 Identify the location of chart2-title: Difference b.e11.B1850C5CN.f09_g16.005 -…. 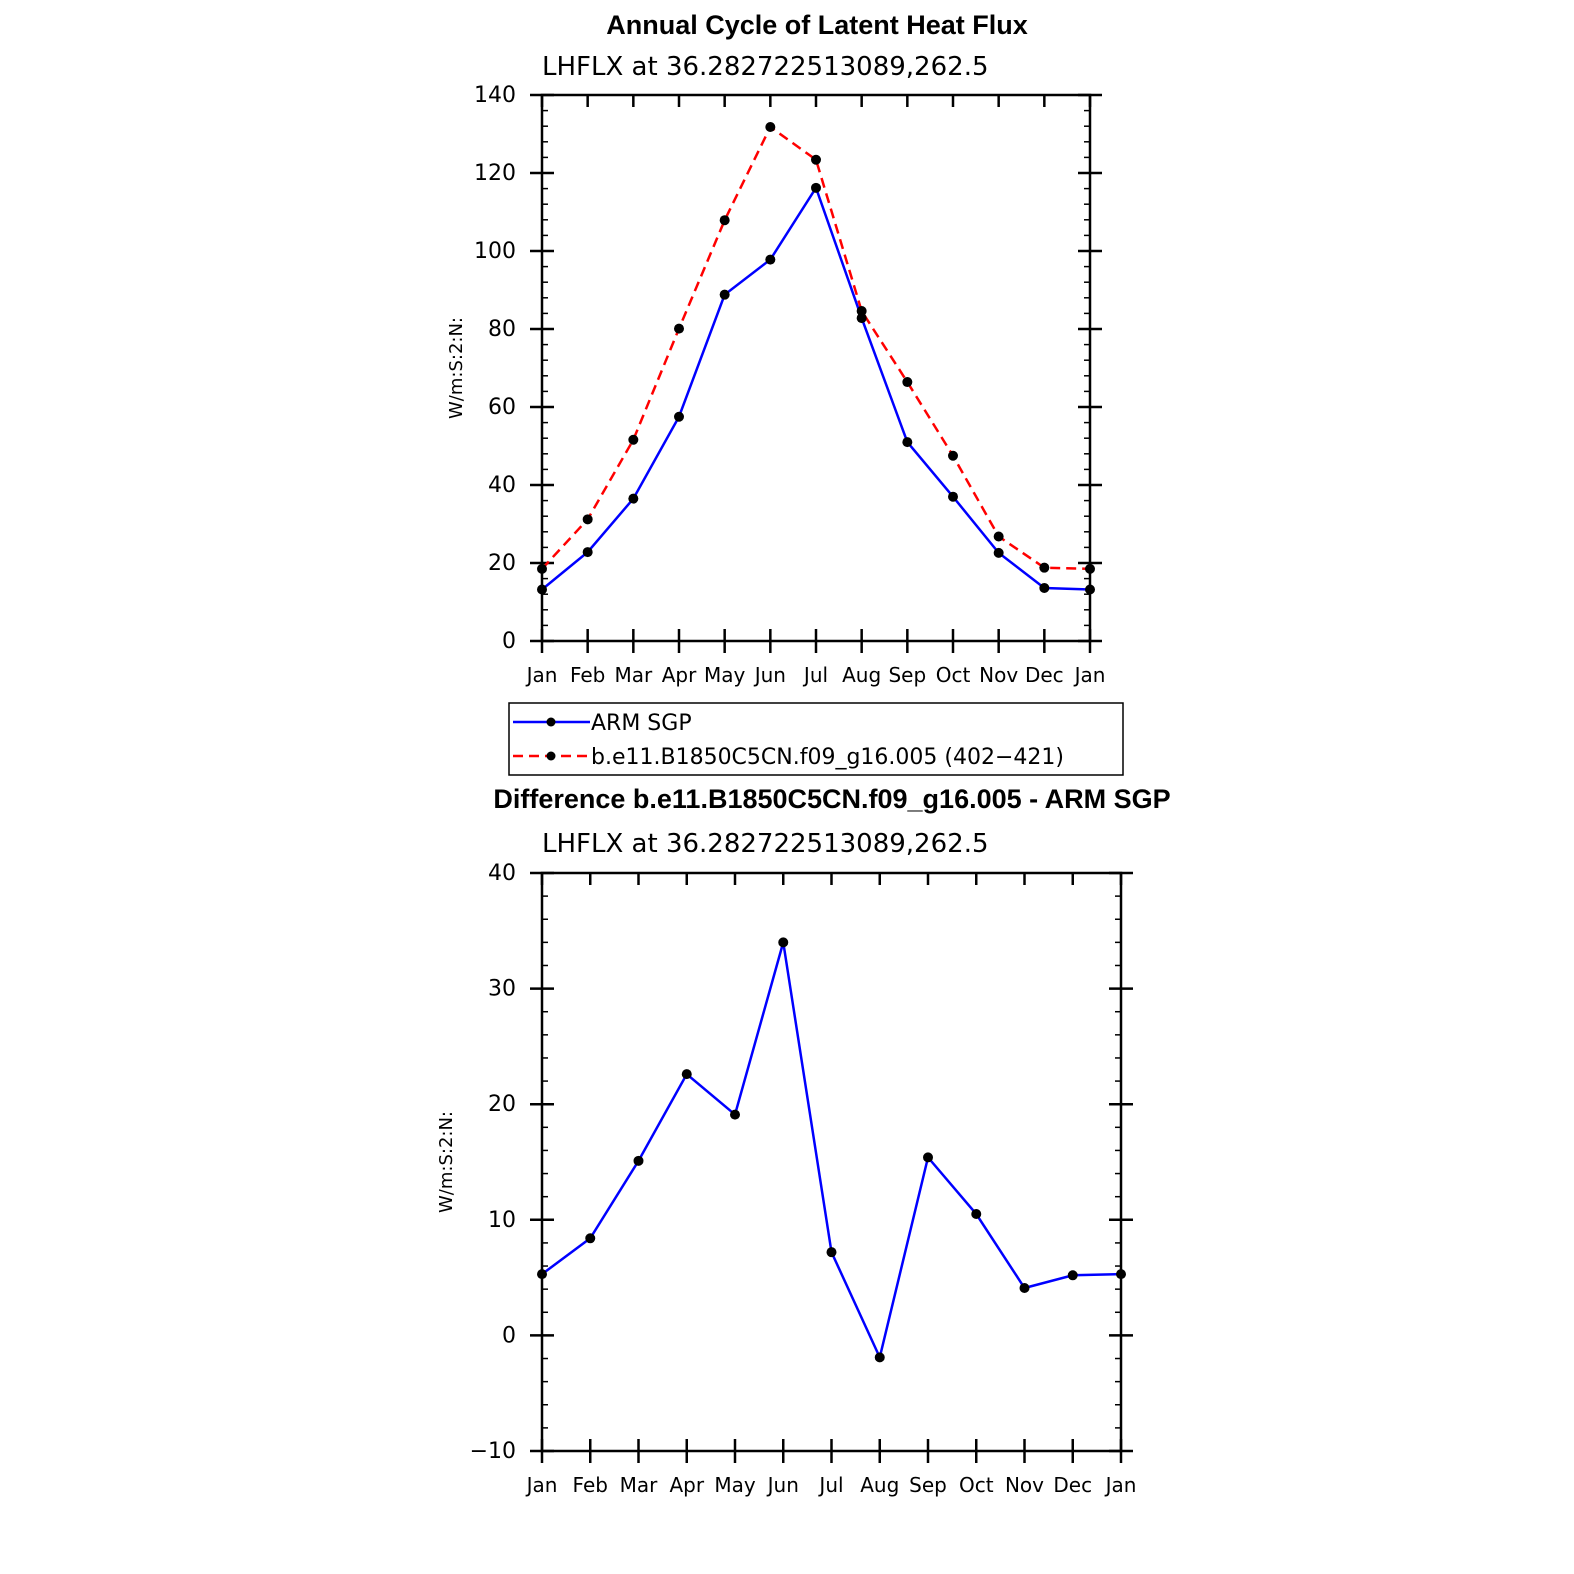
(831, 799).